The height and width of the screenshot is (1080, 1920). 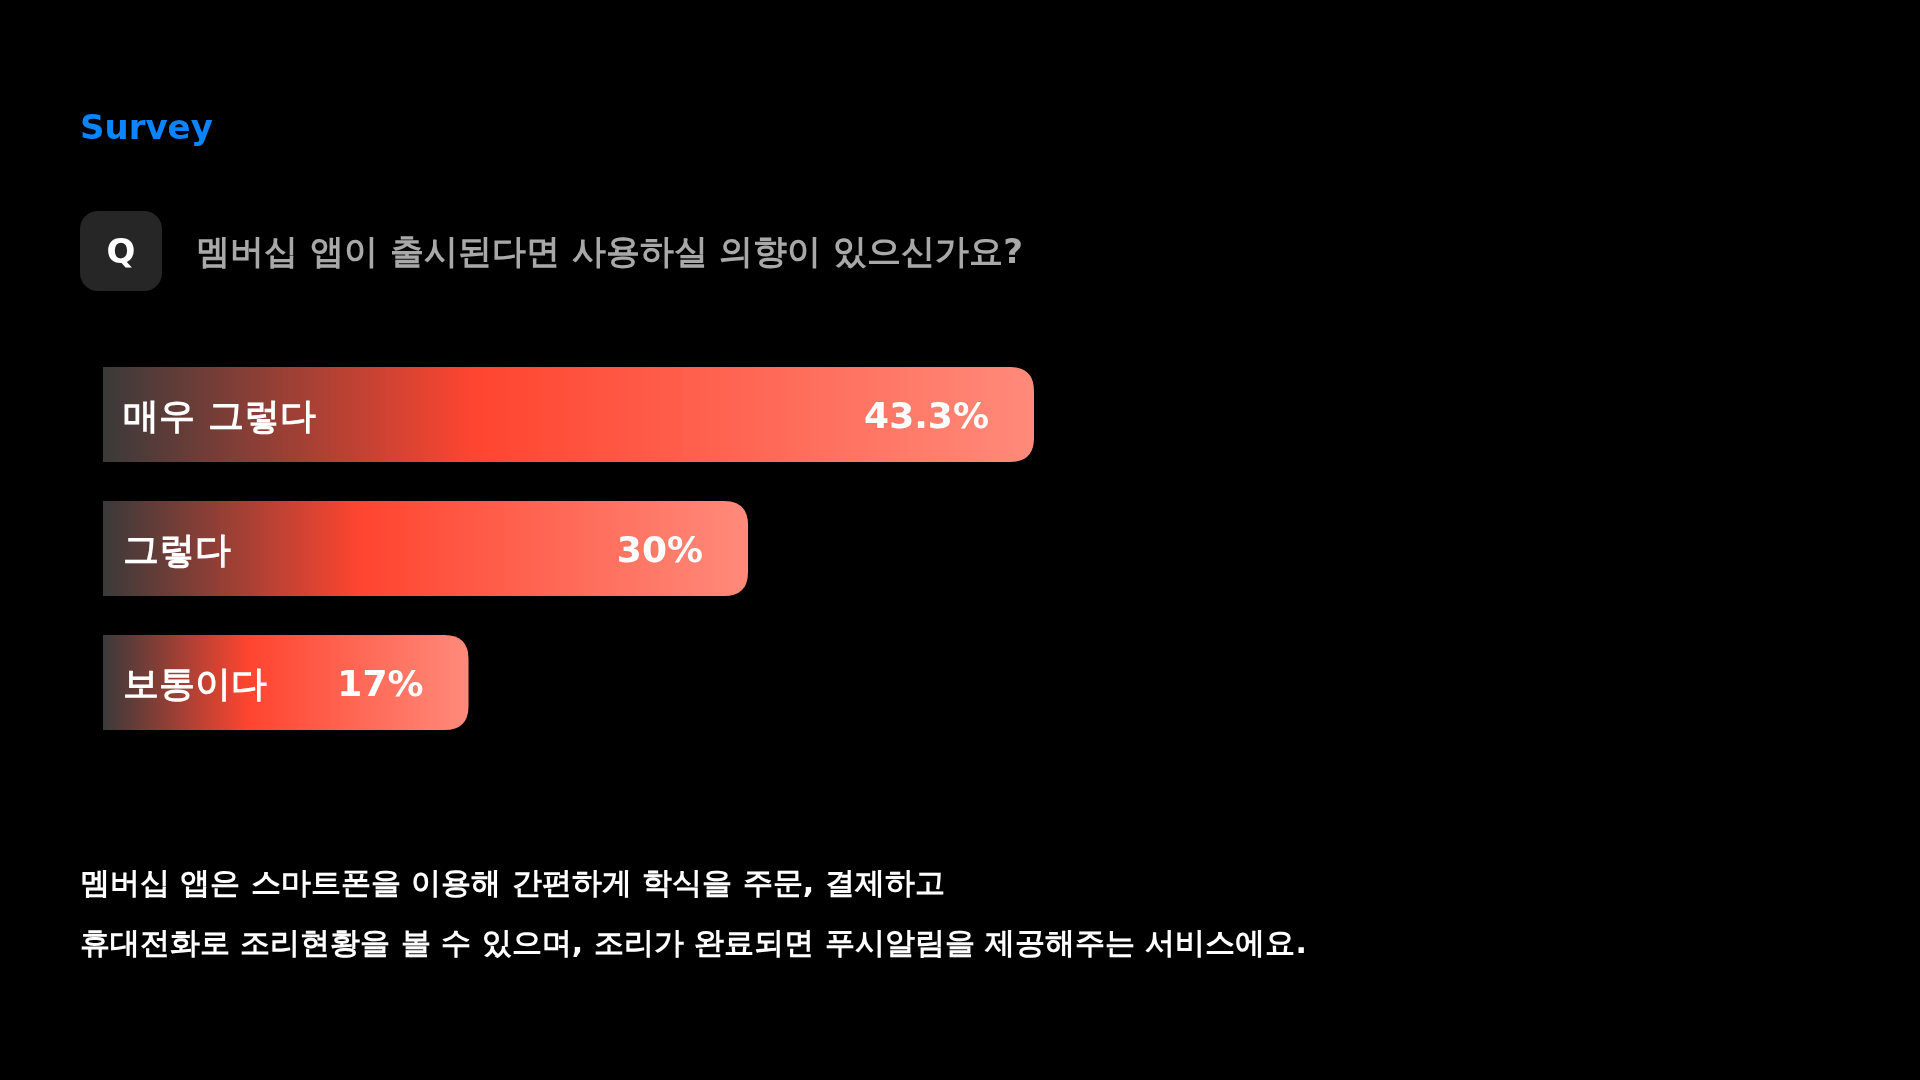 What do you see at coordinates (177, 549) in the screenshot?
I see `y-tick-label: 그렇다` at bounding box center [177, 549].